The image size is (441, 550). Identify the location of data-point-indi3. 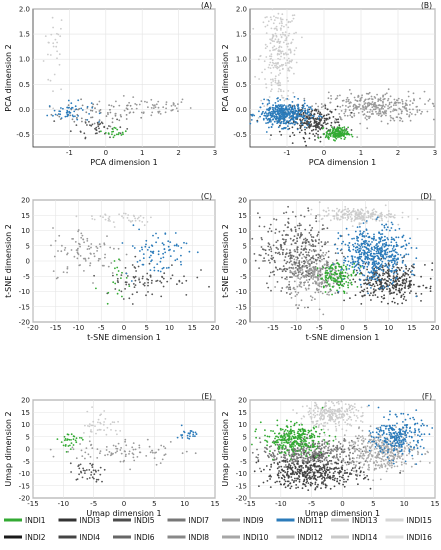
(120, 127).